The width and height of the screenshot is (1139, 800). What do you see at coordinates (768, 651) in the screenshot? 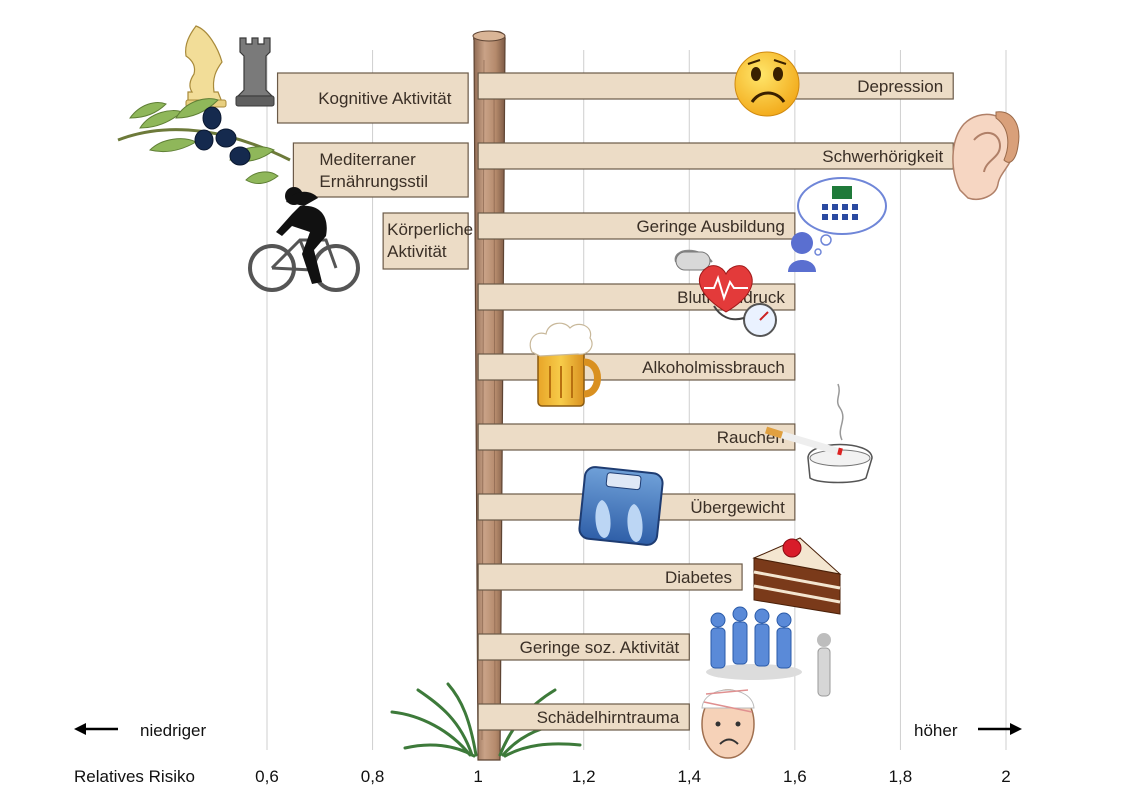
I see `isolated-person-icon` at bounding box center [768, 651].